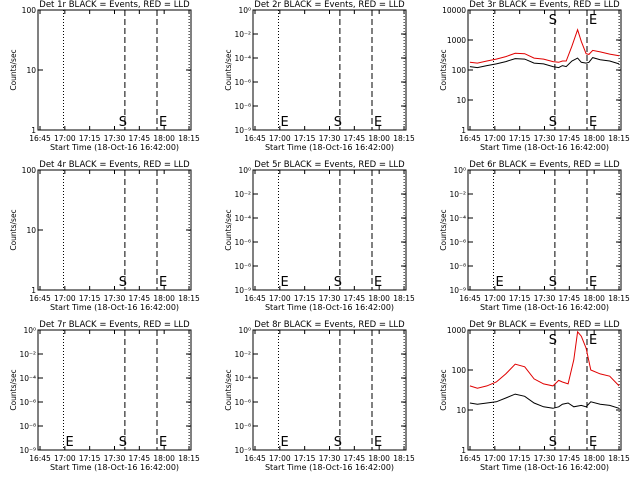  What do you see at coordinates (114, 325) in the screenshot?
I see `panel-title: Det 7r BLACK = Events, RED = LLD` at bounding box center [114, 325].